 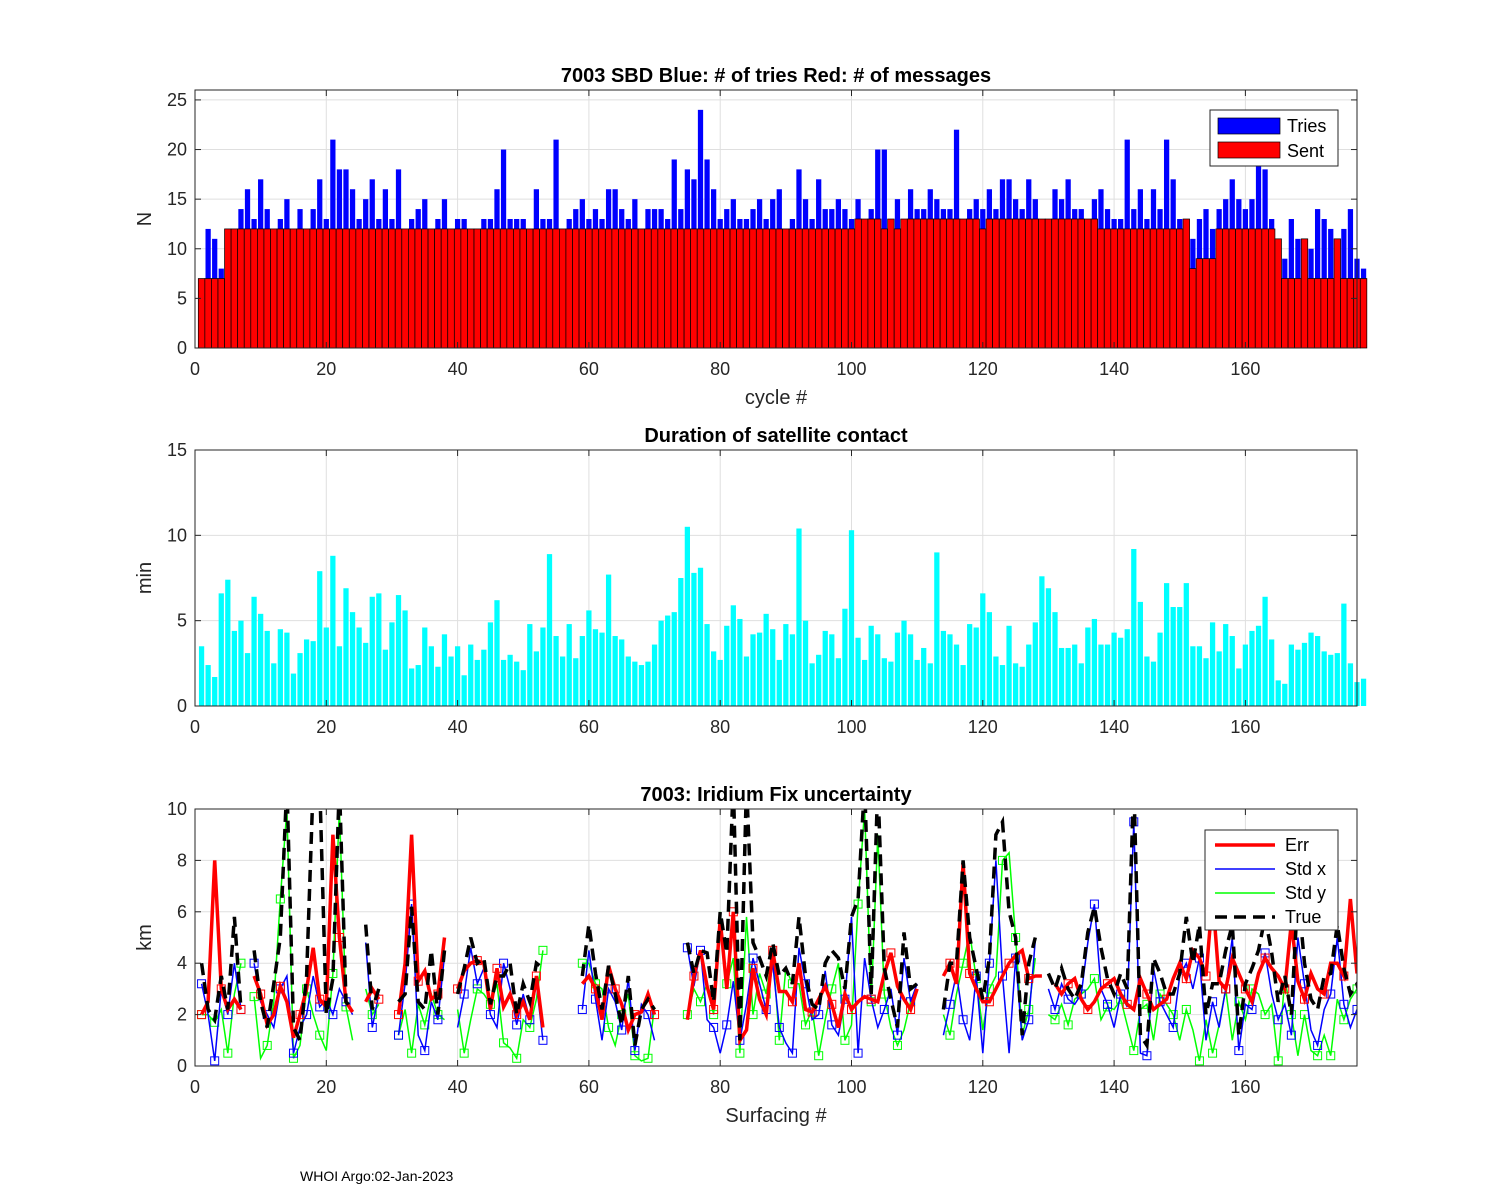 What do you see at coordinates (177, 150) in the screenshot?
I see `y-tick-label: 20` at bounding box center [177, 150].